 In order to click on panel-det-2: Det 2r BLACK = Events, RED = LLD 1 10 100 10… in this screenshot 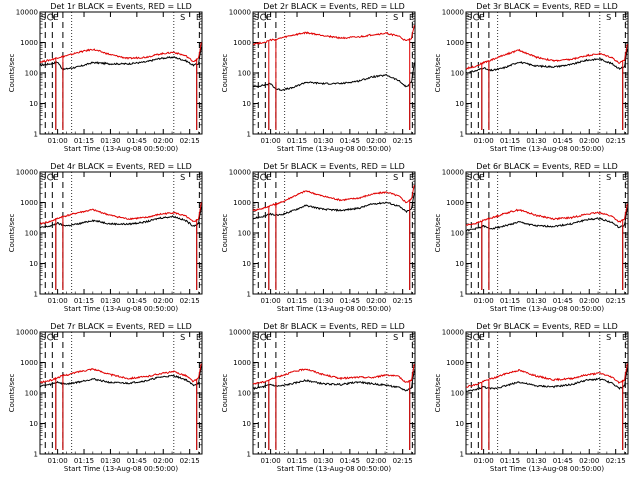, I will do `click(318, 77)`.